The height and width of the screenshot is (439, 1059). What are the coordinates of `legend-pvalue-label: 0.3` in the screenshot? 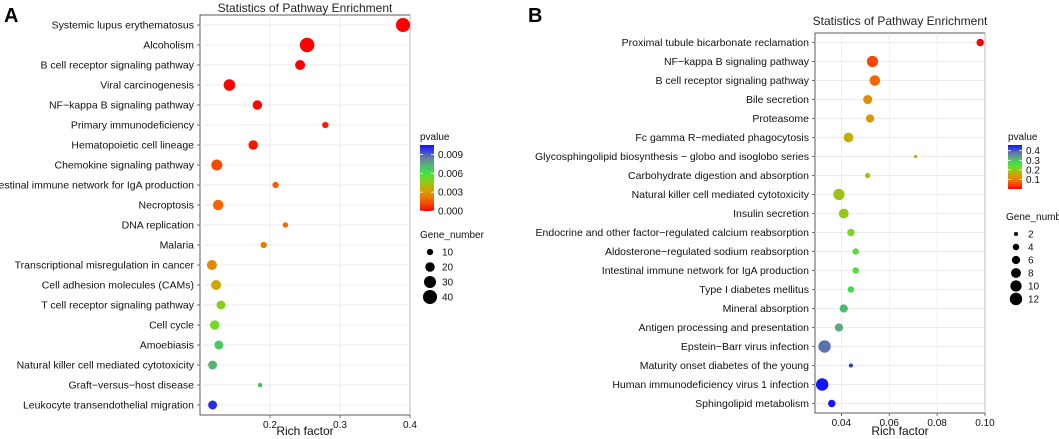 It's located at (1033, 161).